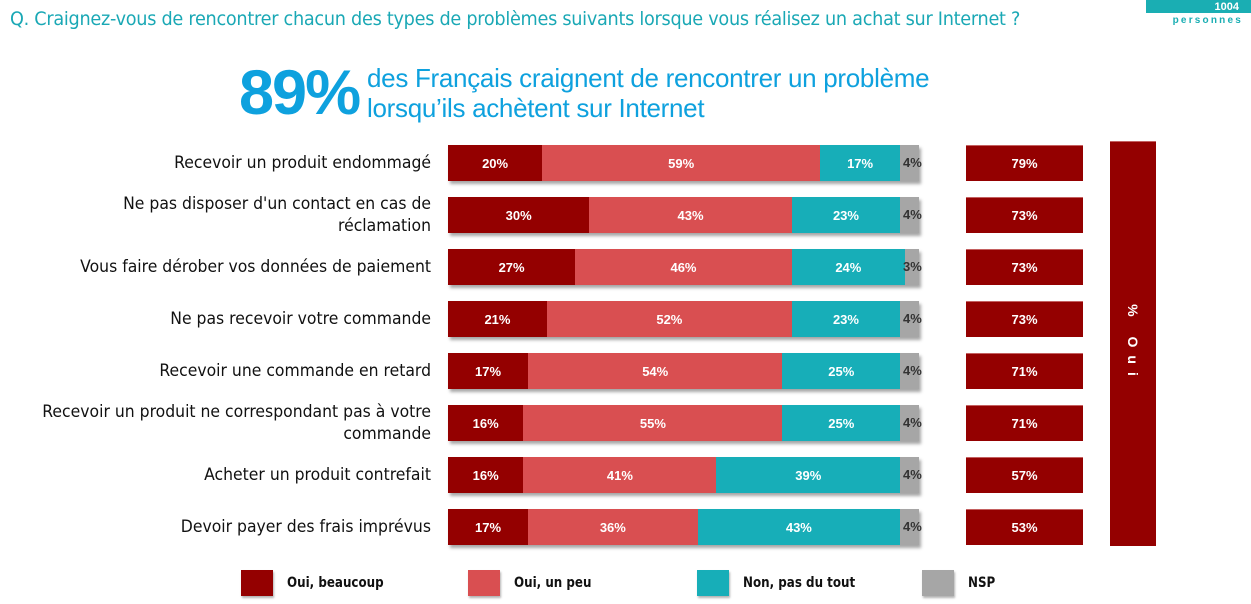 The image size is (1251, 604). I want to click on total-oui-box: 53%, so click(1024, 527).